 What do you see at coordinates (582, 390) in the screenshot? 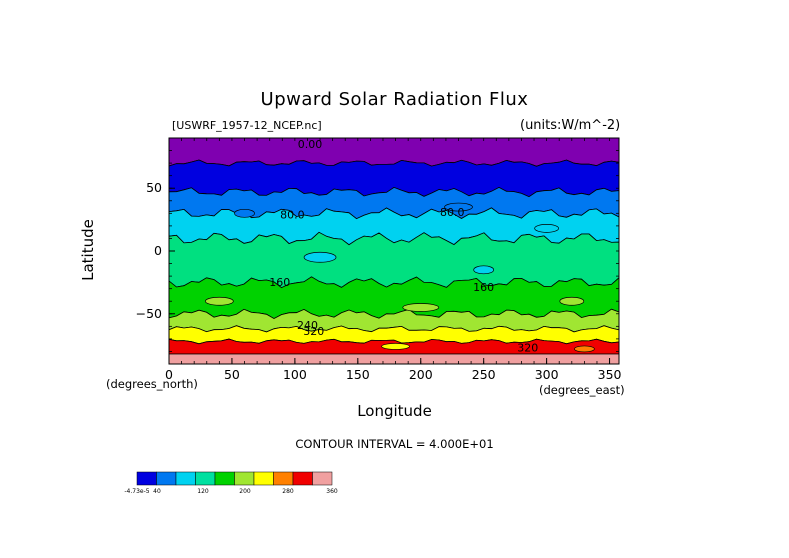
I see `x-units-label: (degrees_east)` at bounding box center [582, 390].